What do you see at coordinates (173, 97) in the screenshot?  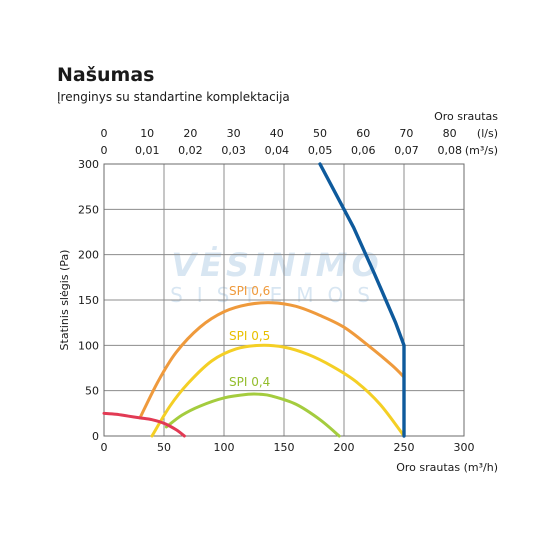 I see `chart-subtitle: Įrenginys su standartine komplektacija` at bounding box center [173, 97].